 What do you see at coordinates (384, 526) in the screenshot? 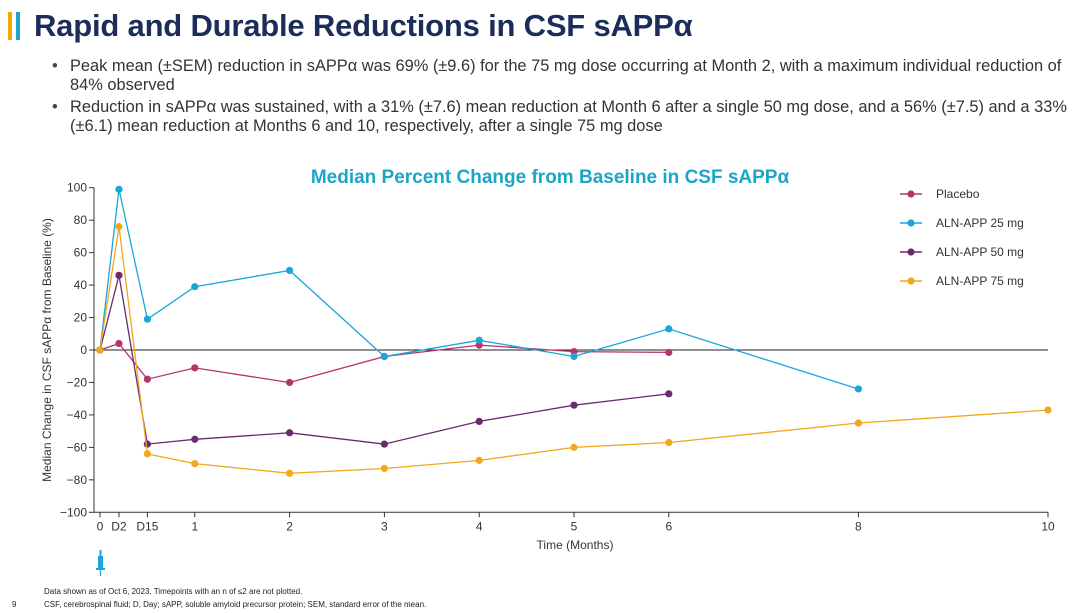
I see `x-tick-label: 3` at bounding box center [384, 526].